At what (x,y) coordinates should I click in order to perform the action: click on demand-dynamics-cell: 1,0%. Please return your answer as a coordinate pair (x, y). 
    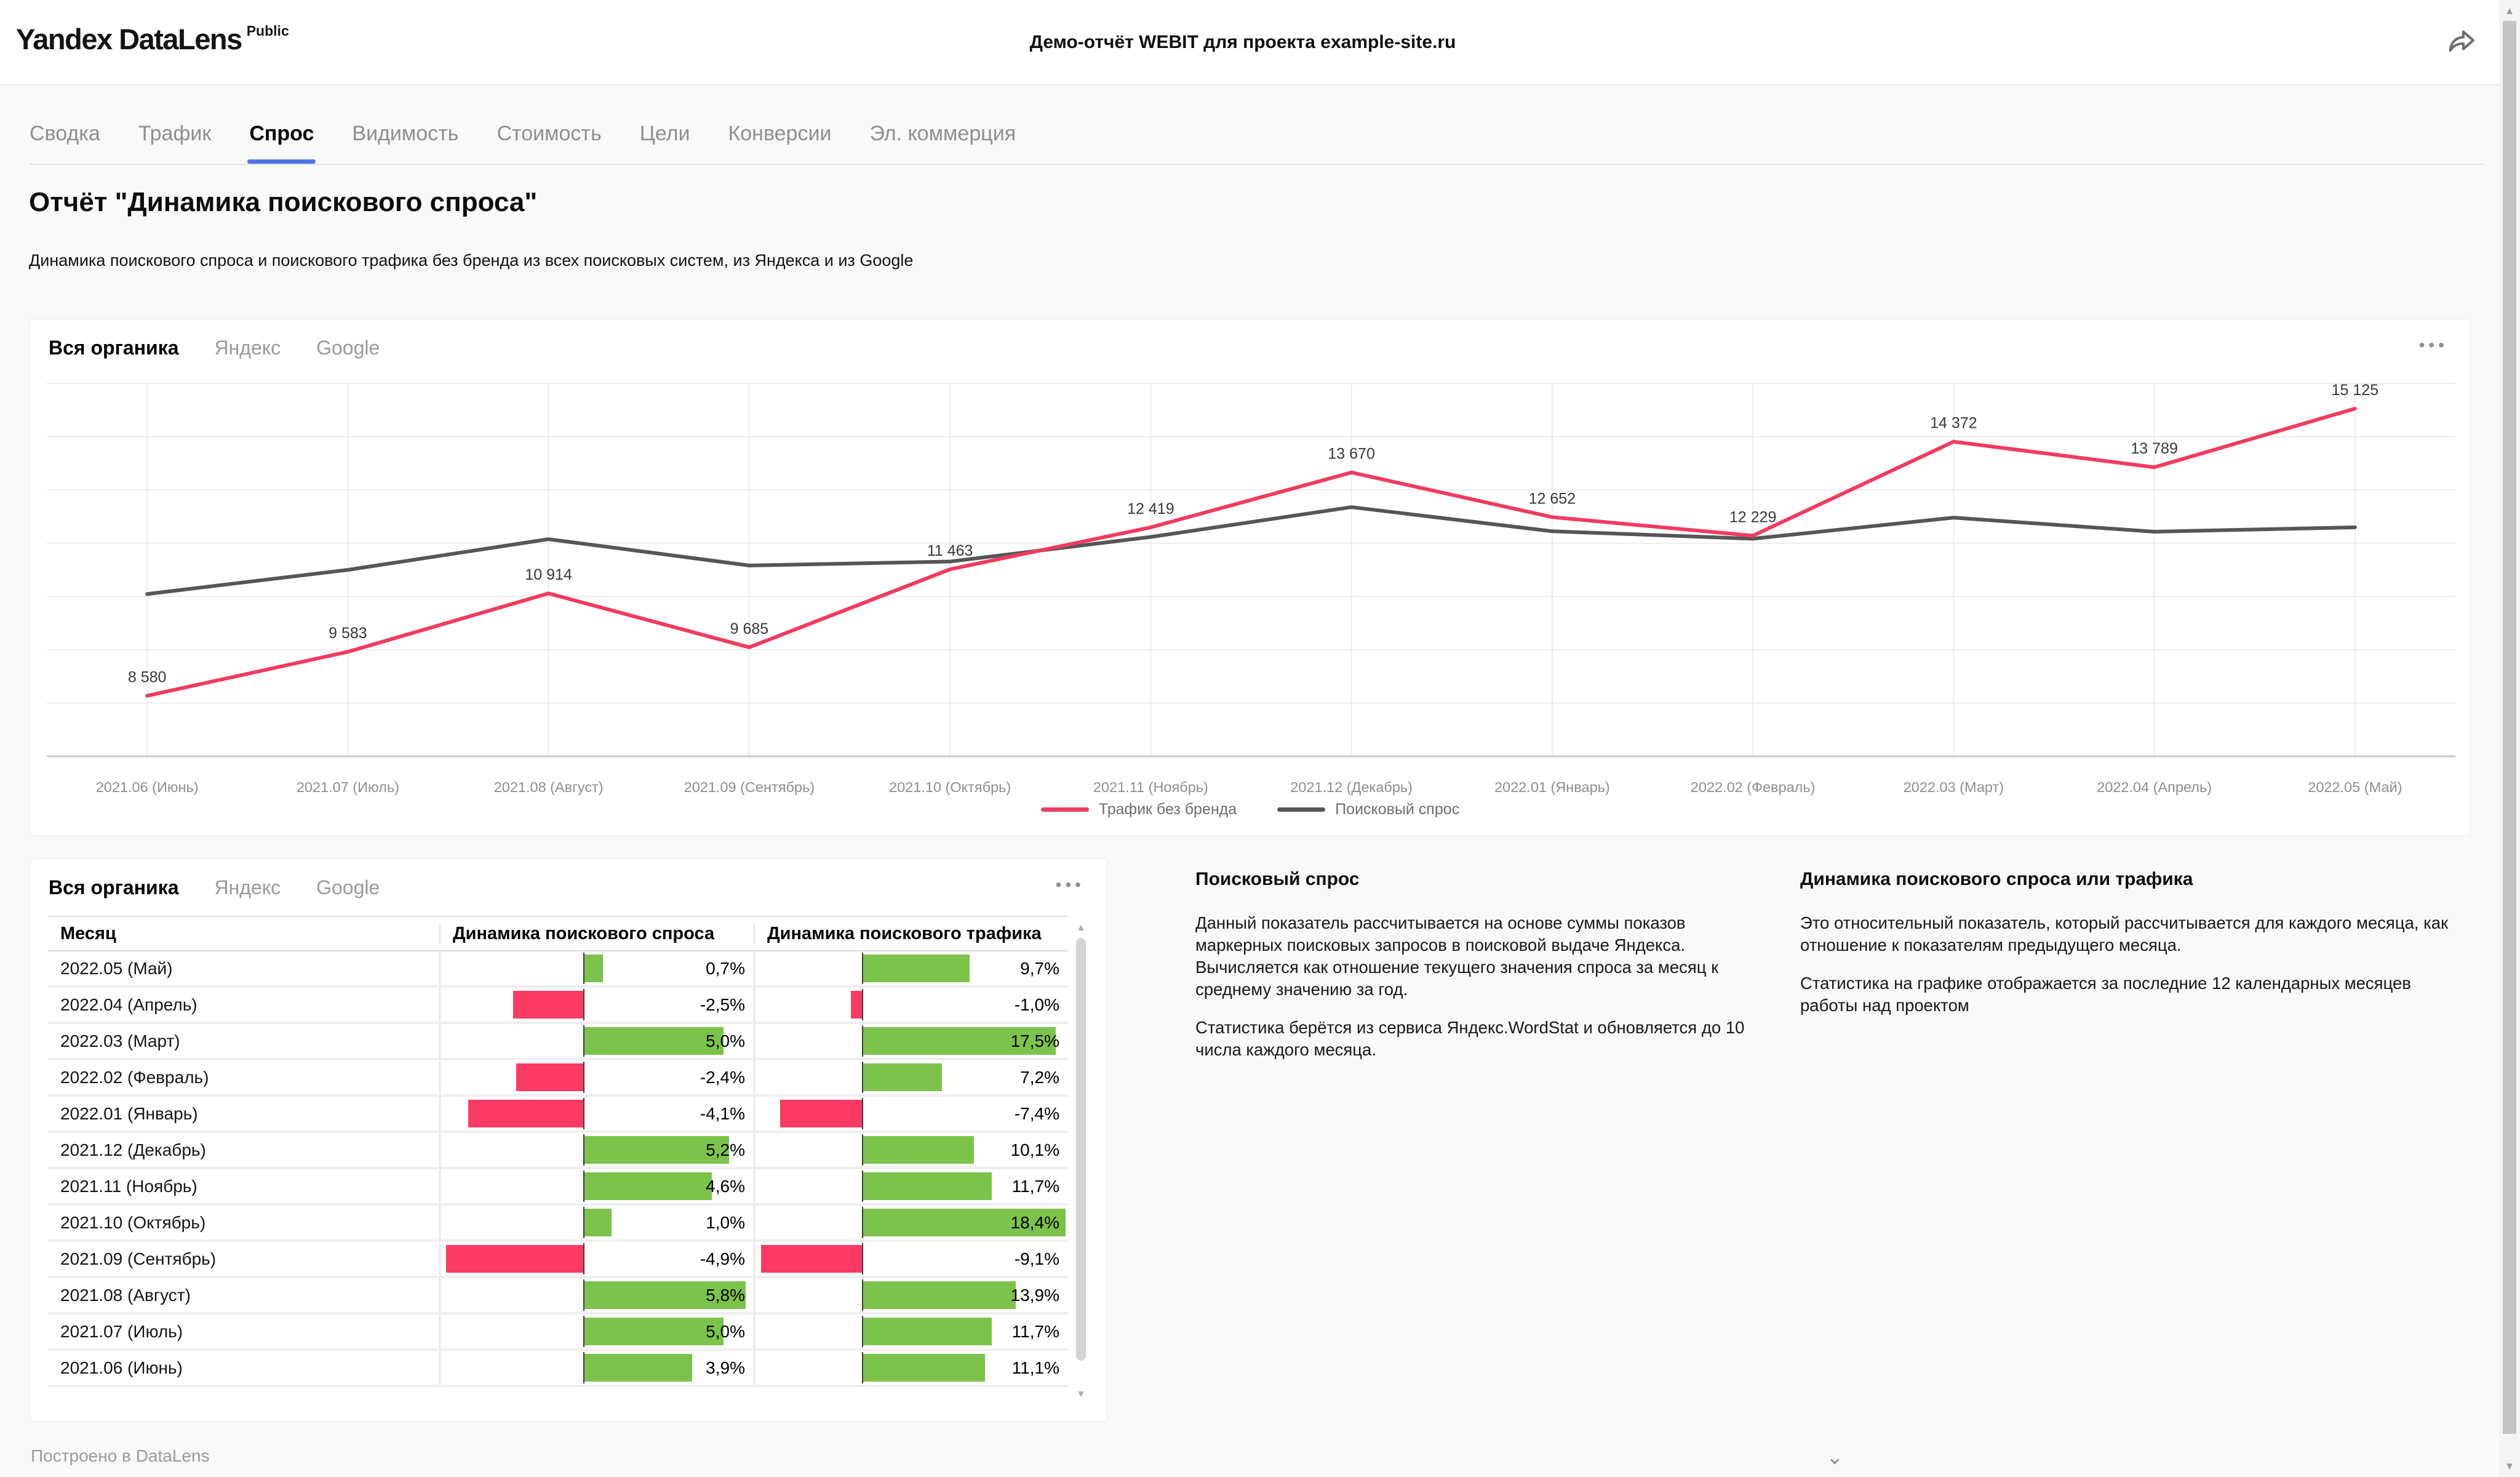
    Looking at the image, I should click on (596, 1222).